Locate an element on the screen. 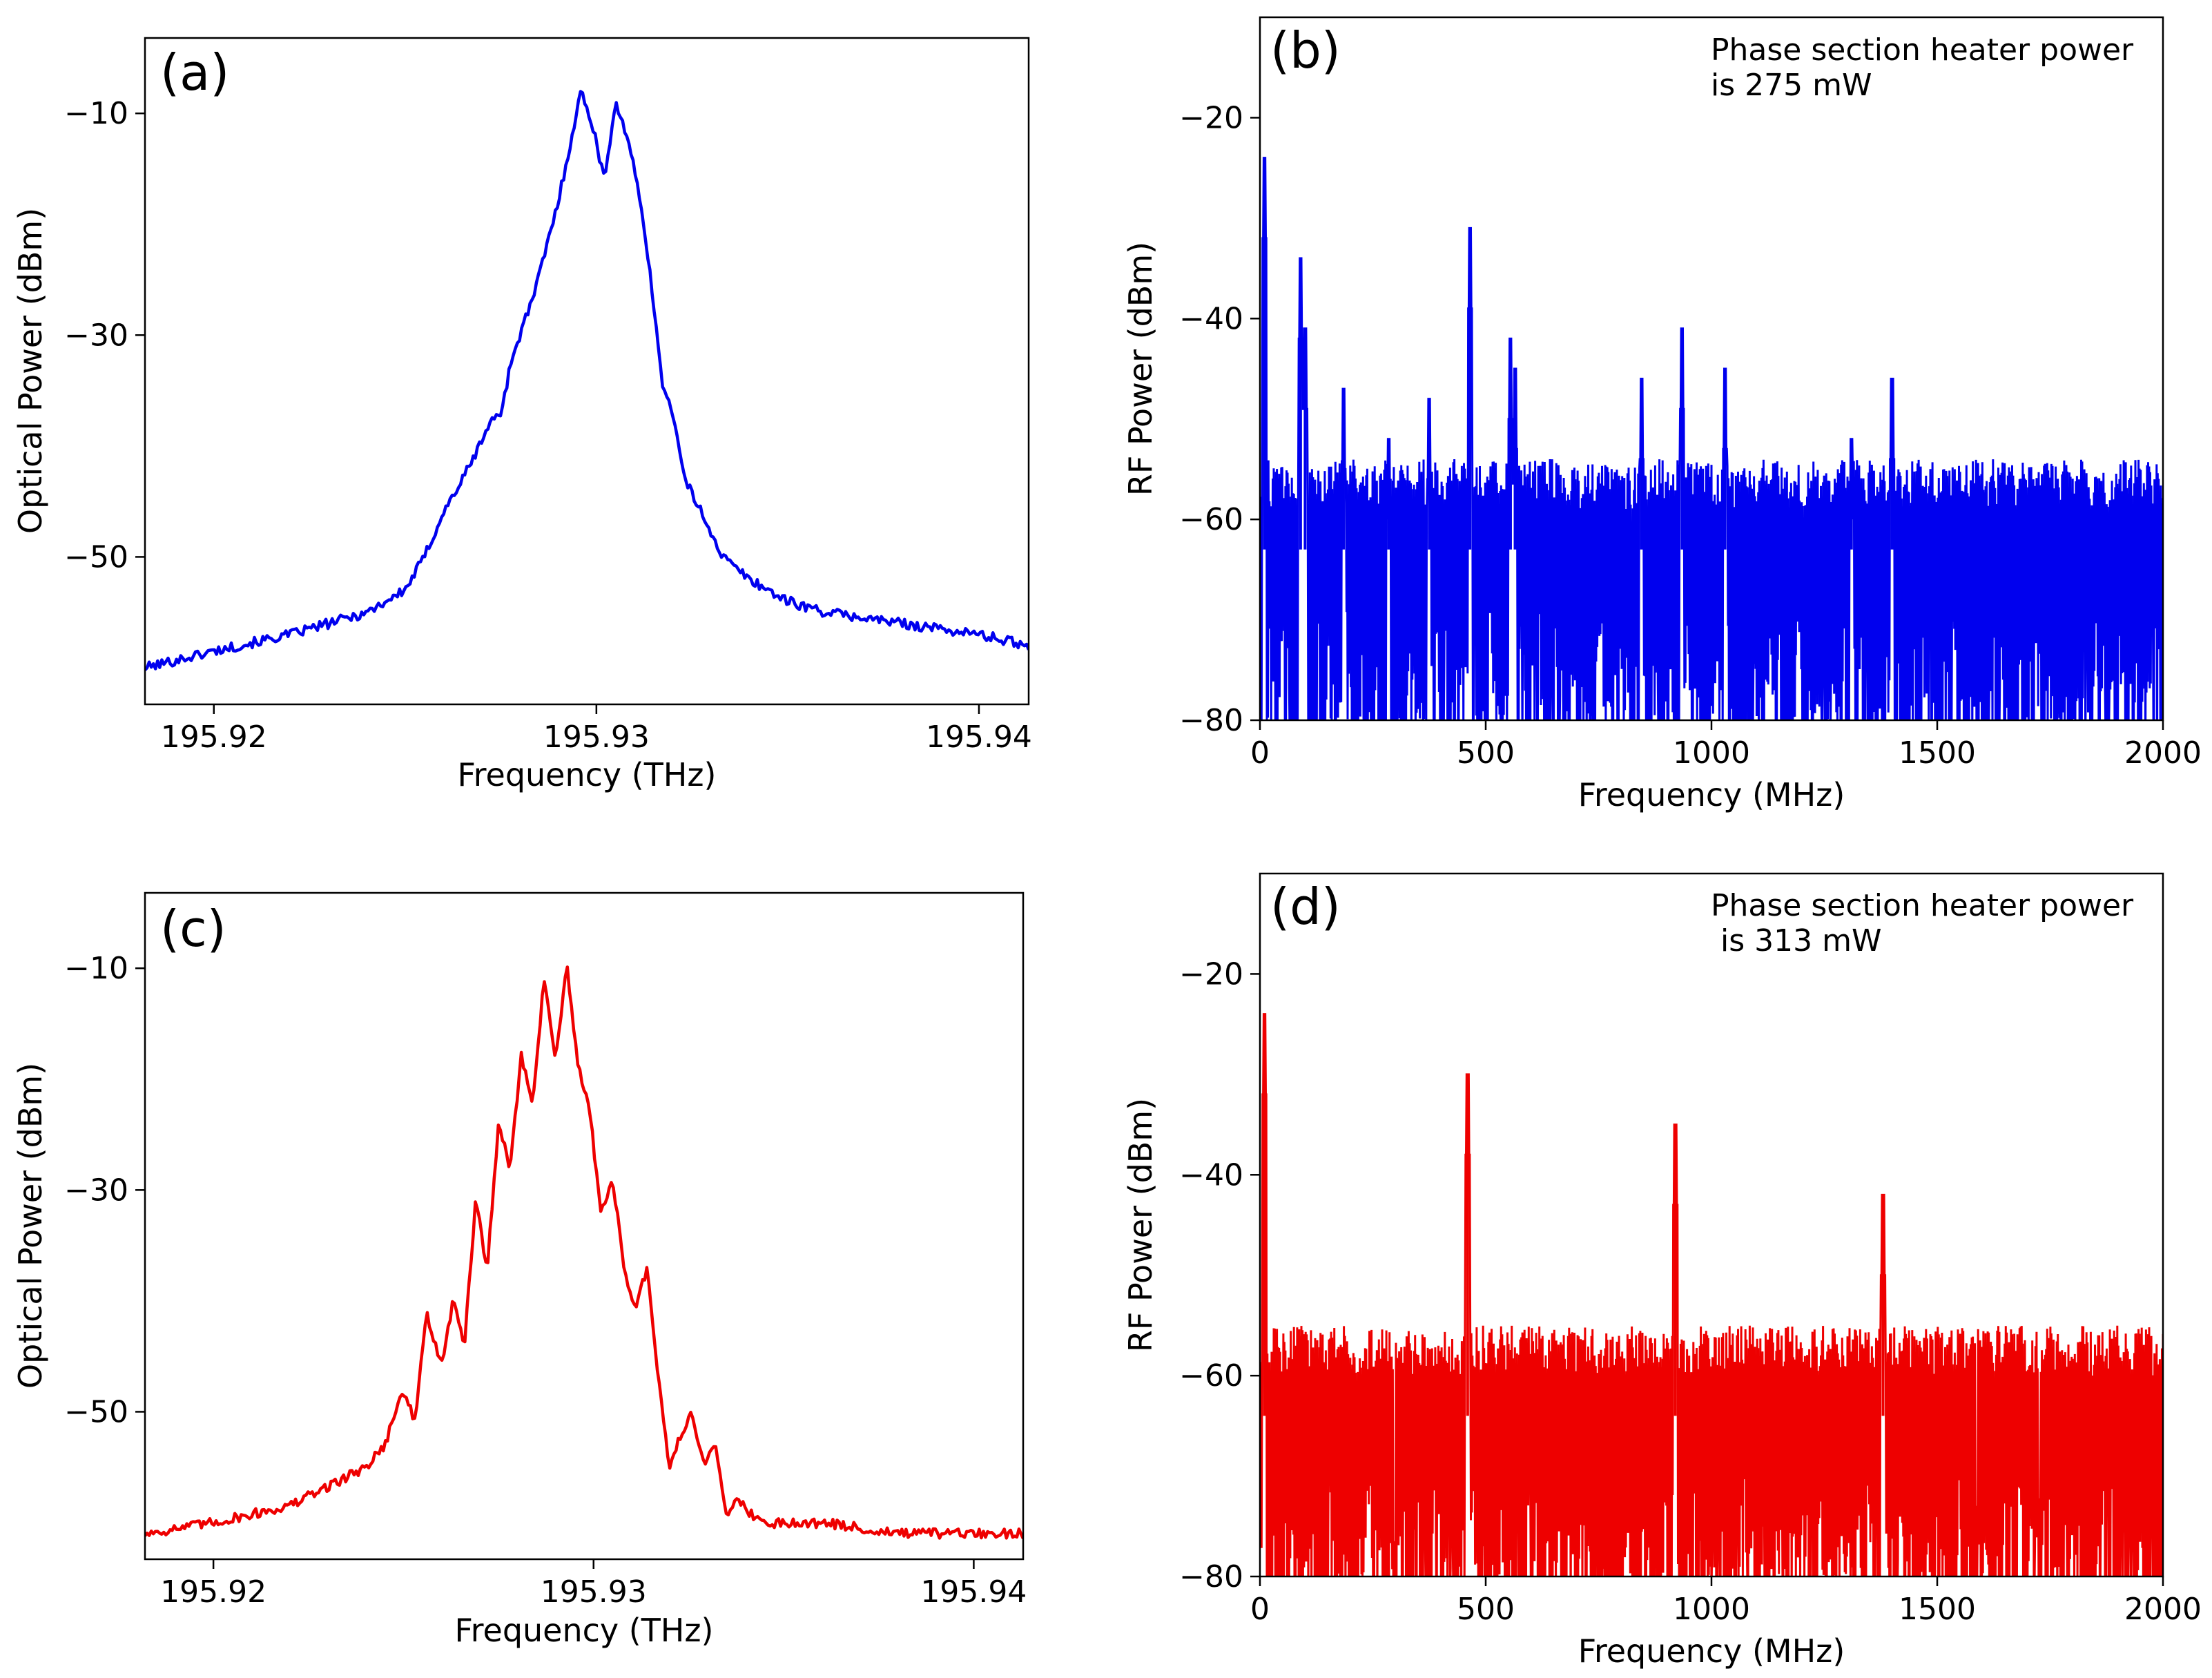  panel-b-xtick-label: 0 is located at coordinates (1260, 753).